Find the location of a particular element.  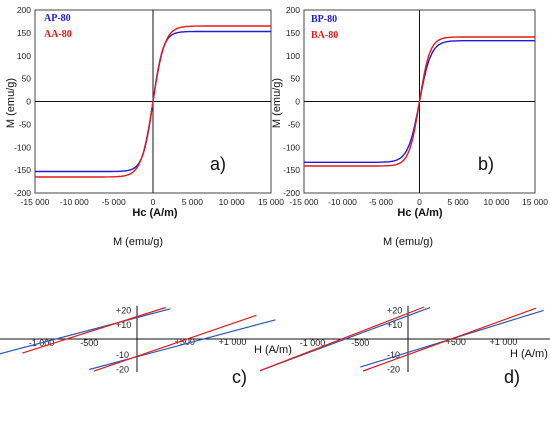

panel-label: b) is located at coordinates (486, 164).